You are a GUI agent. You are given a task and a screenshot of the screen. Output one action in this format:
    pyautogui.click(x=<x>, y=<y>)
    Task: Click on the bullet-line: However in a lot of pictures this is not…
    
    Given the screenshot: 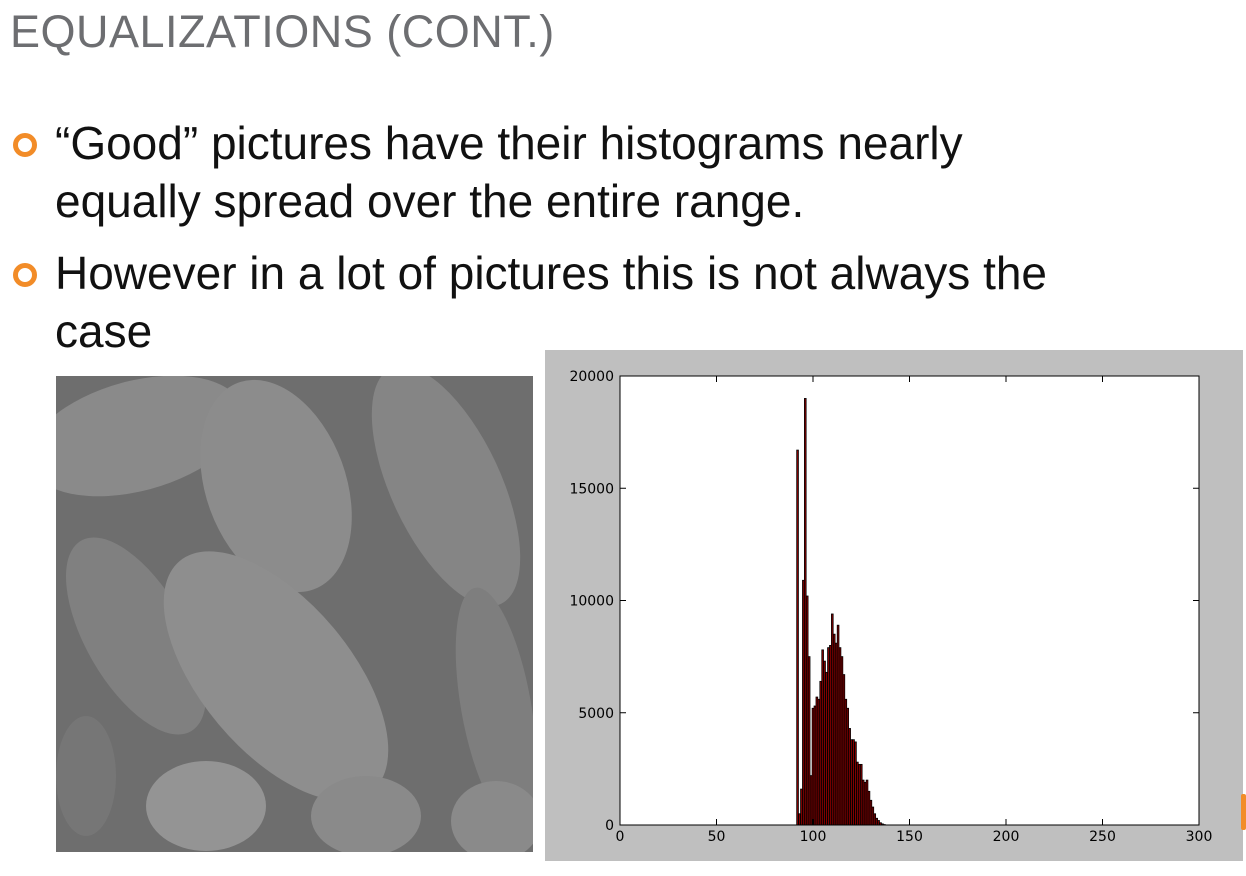 What is the action you would take?
    pyautogui.click(x=551, y=273)
    